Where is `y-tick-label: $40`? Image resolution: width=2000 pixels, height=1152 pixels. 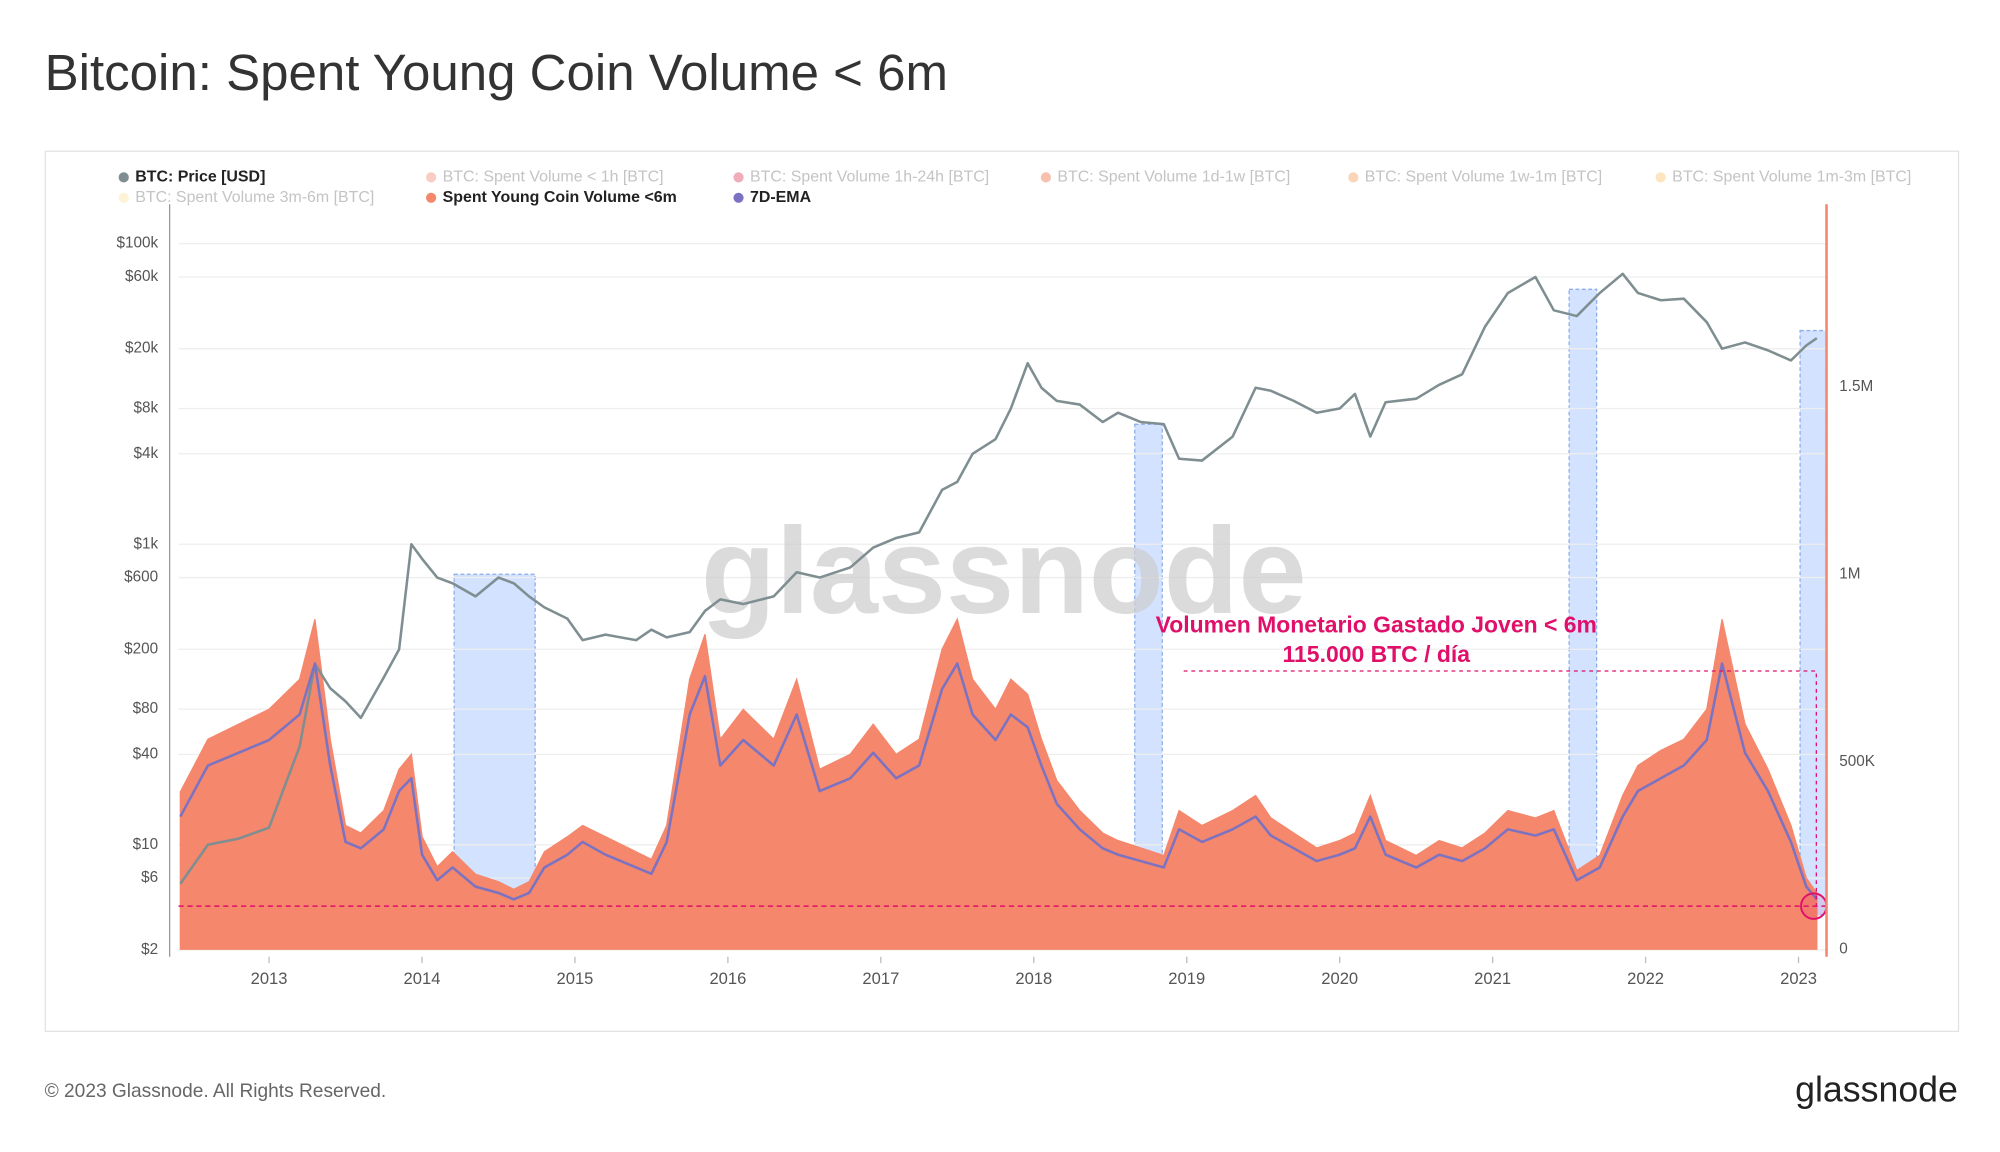 y-tick-label: $40 is located at coordinates (146, 753).